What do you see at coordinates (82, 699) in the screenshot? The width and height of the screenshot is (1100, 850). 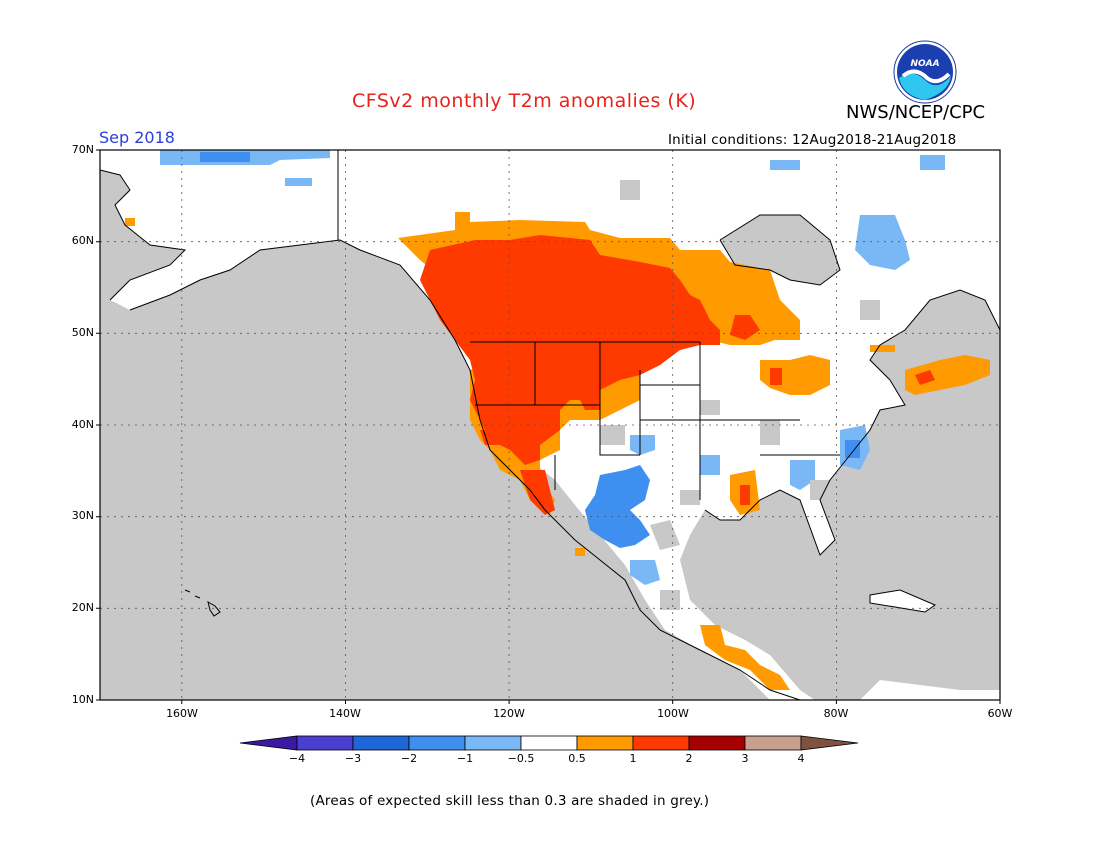 I see `lat-label-10n: 10N` at bounding box center [82, 699].